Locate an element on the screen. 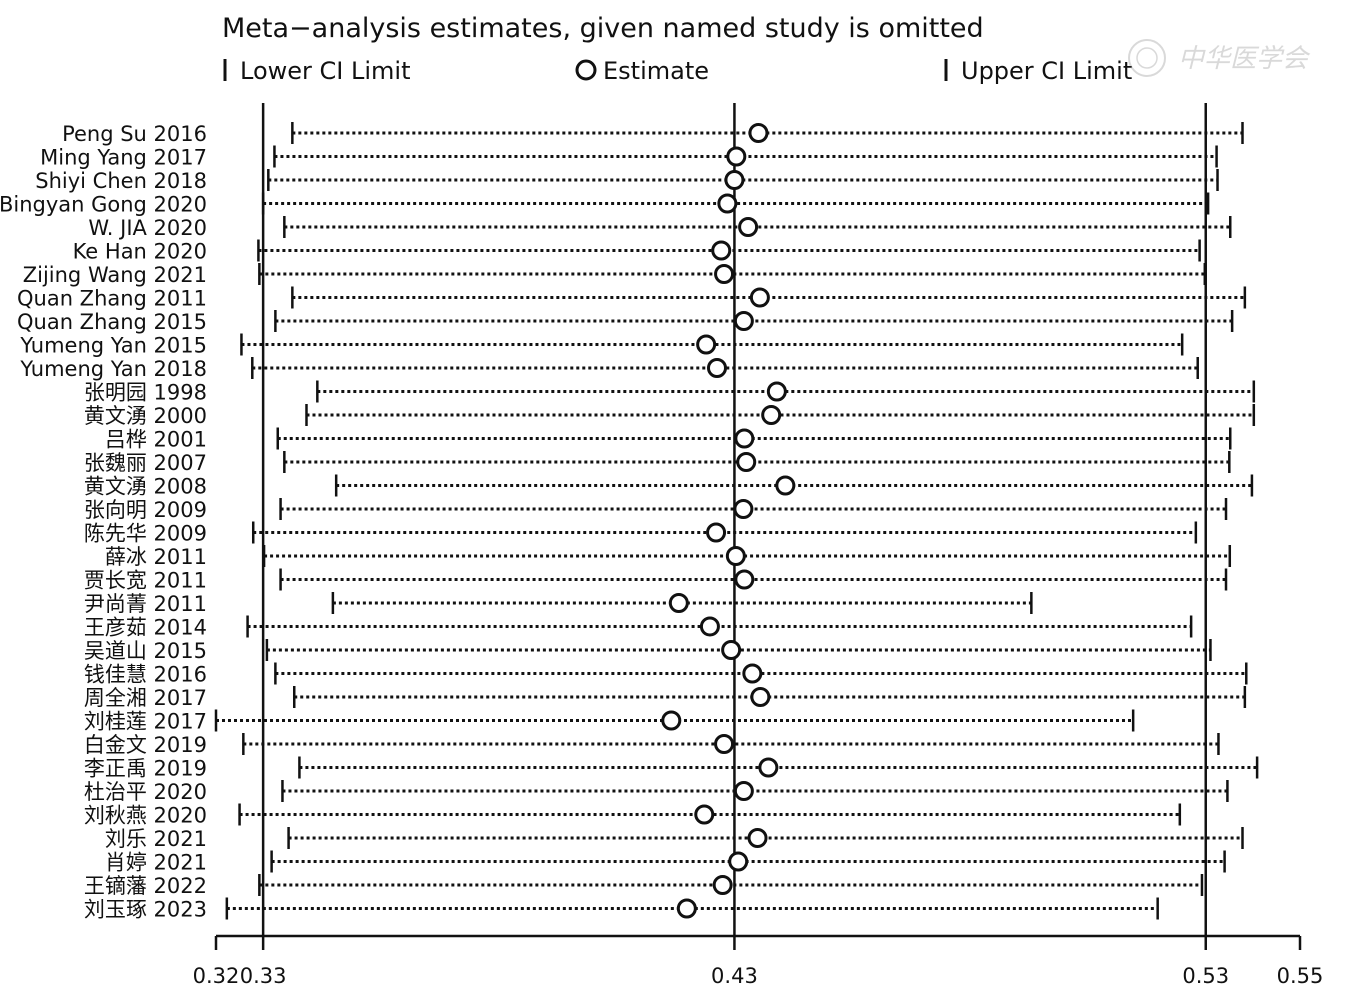 This screenshot has width=1346, height=990. study-label: Peng Su 2016 is located at coordinates (134, 134).